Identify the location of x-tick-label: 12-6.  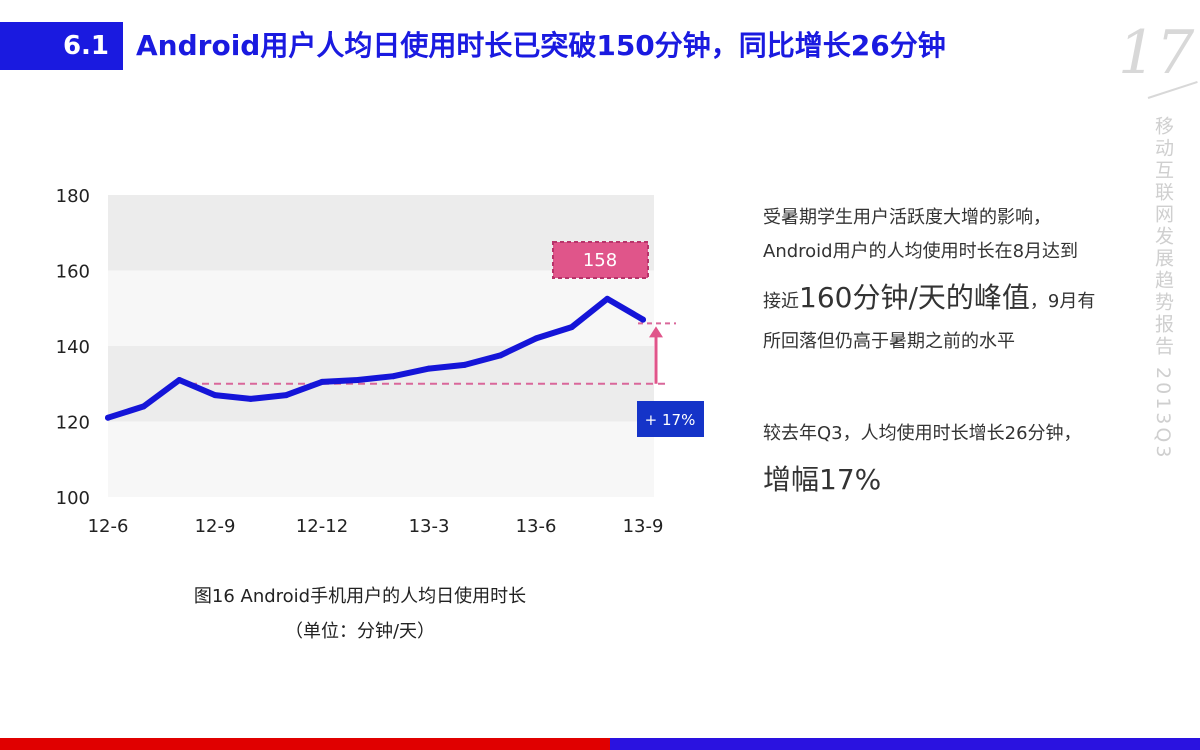
(108, 526).